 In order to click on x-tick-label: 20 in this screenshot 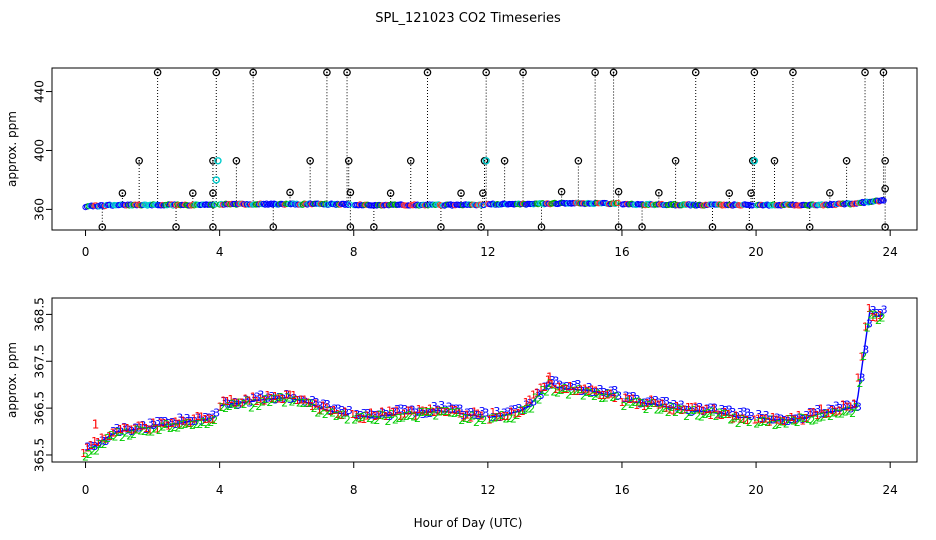, I will do `click(755, 252)`.